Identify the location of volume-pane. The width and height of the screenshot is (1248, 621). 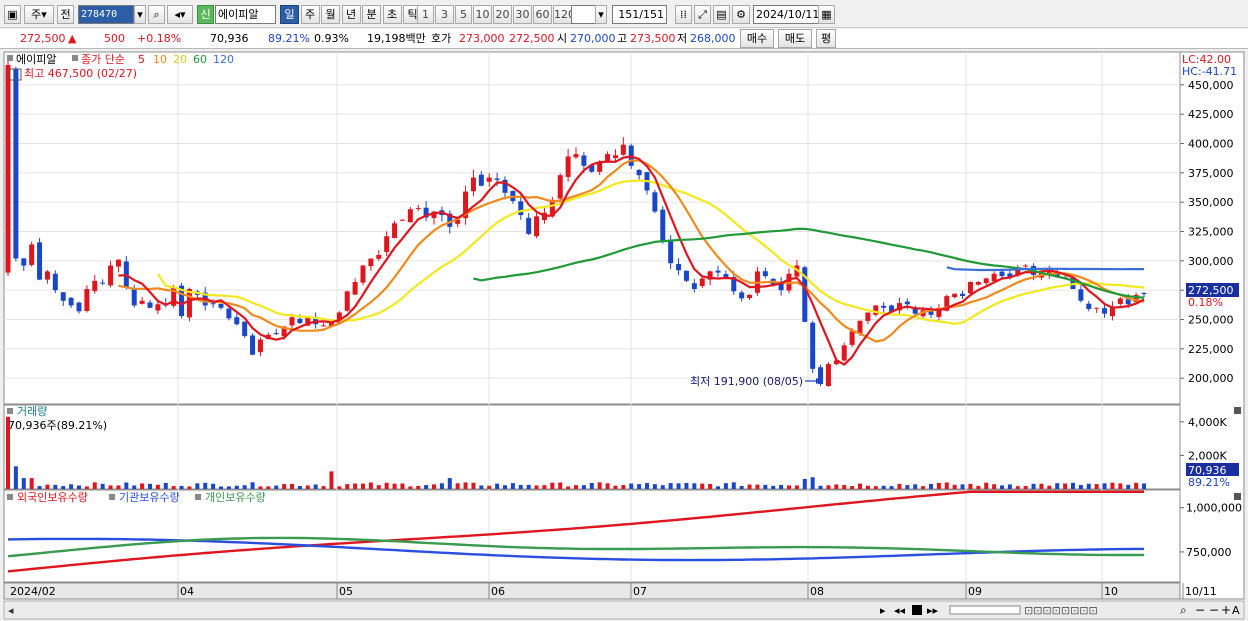
(592, 447).